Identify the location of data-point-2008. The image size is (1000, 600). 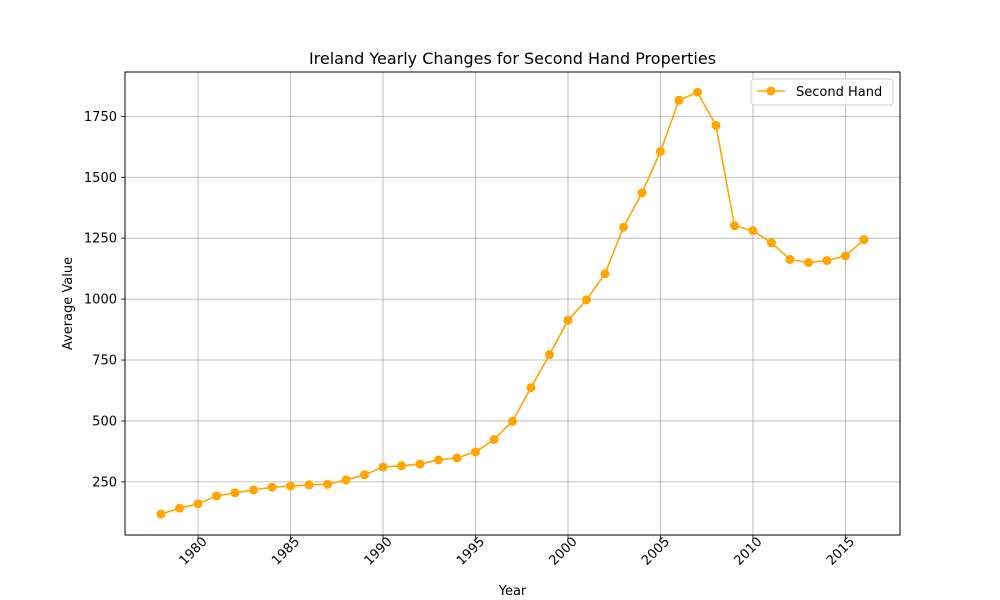
(716, 125).